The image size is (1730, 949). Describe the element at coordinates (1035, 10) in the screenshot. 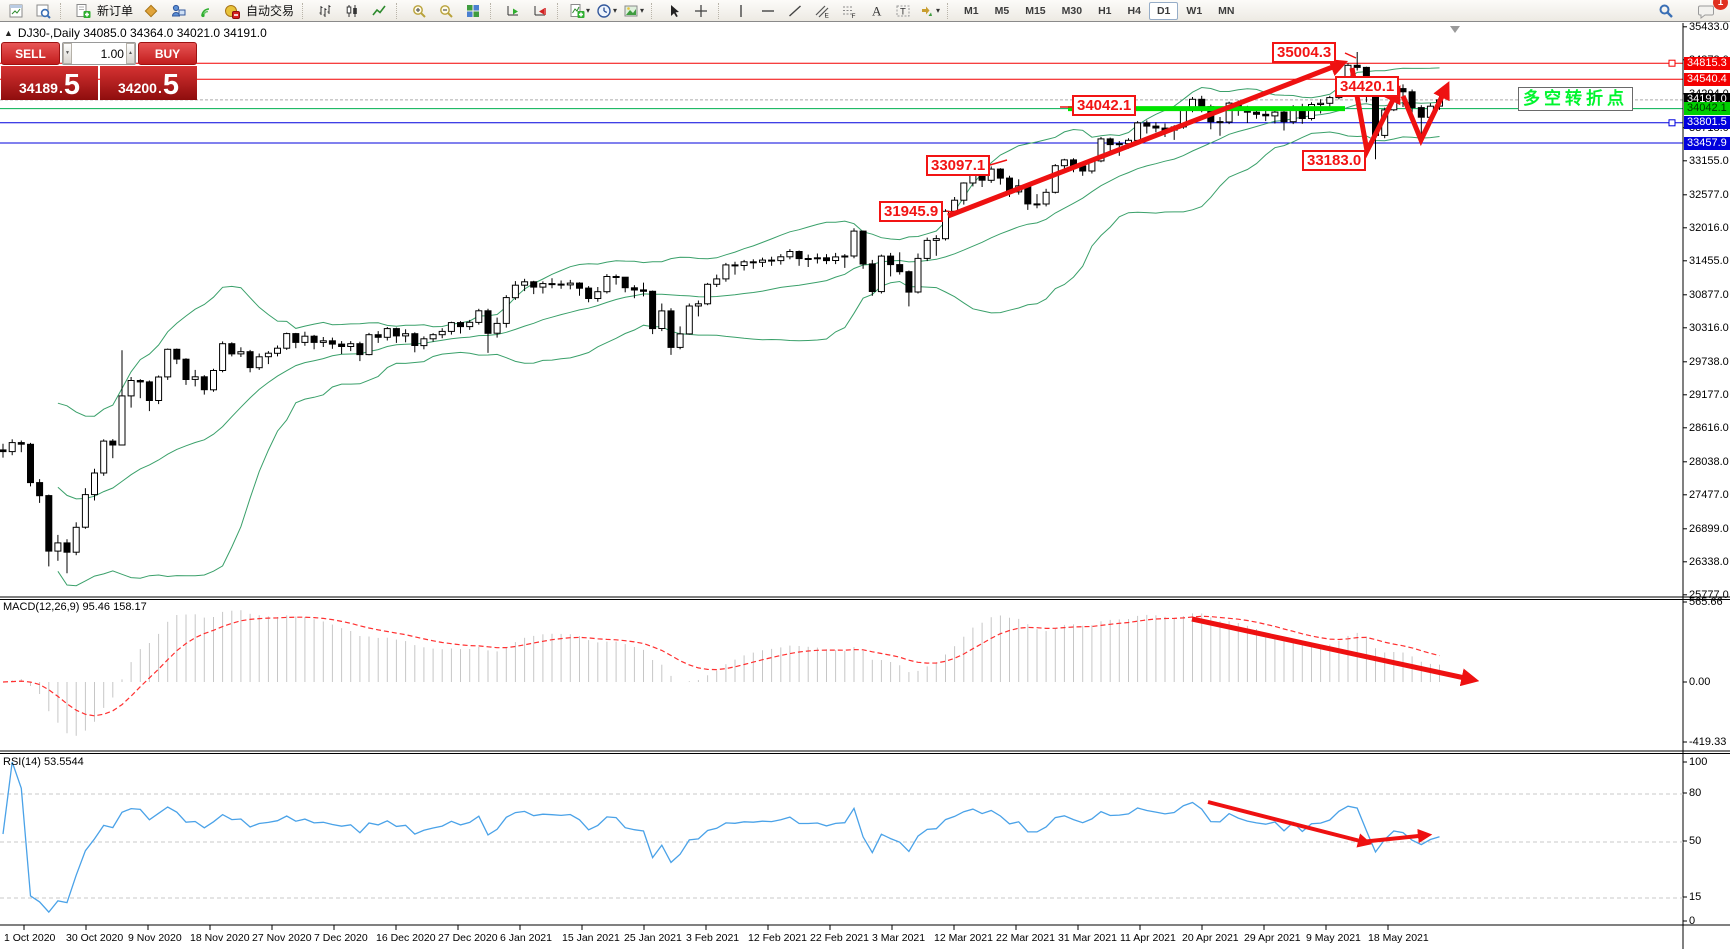

I see `timeframe-m15: M15` at that location.